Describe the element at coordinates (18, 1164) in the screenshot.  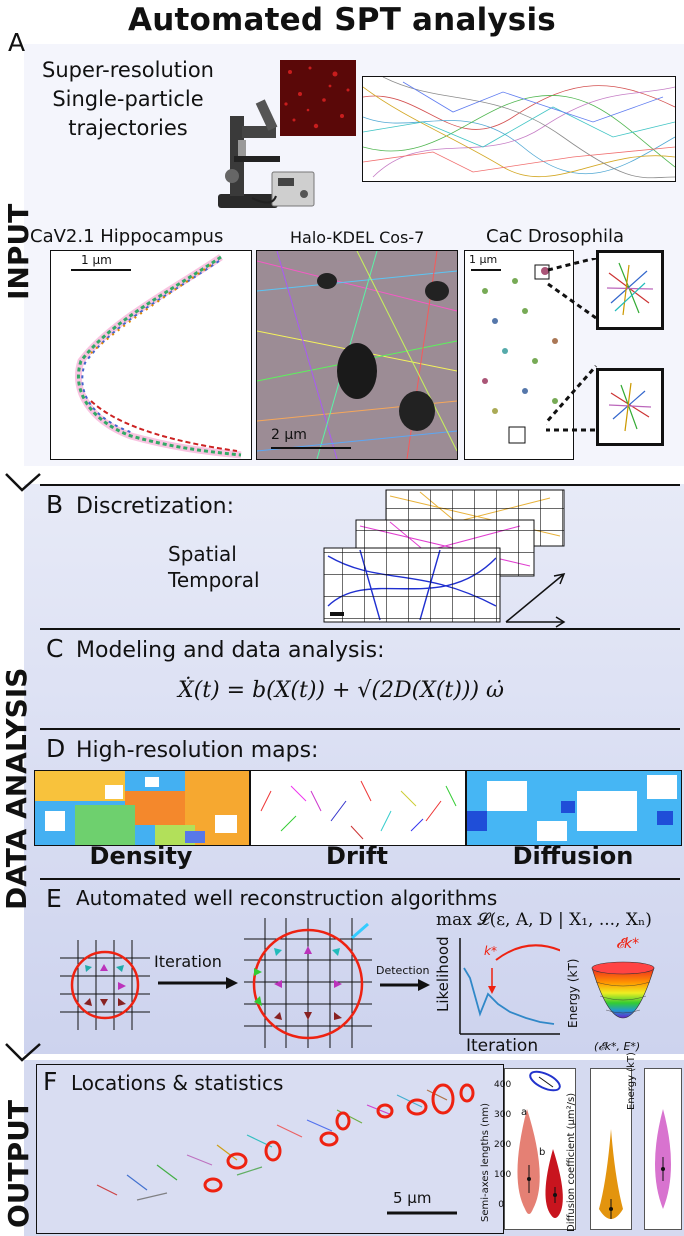
I see `output-side-label: OUTPUT` at that location.